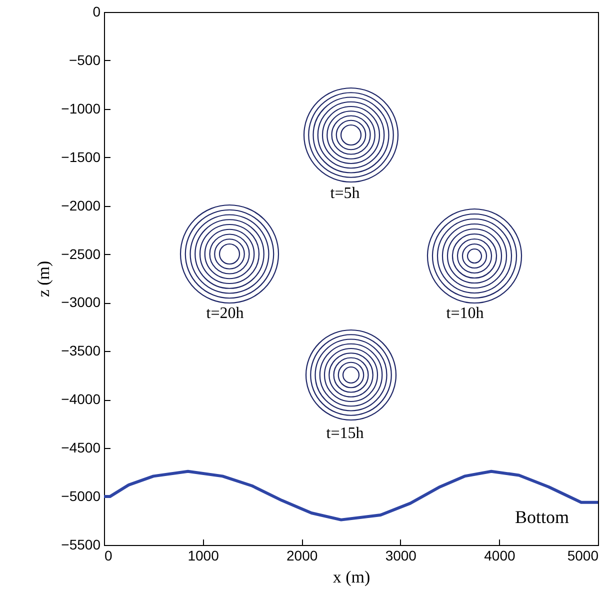 The height and width of the screenshot is (608, 613). Describe the element at coordinates (351, 496) in the screenshot. I see `line-series` at that location.